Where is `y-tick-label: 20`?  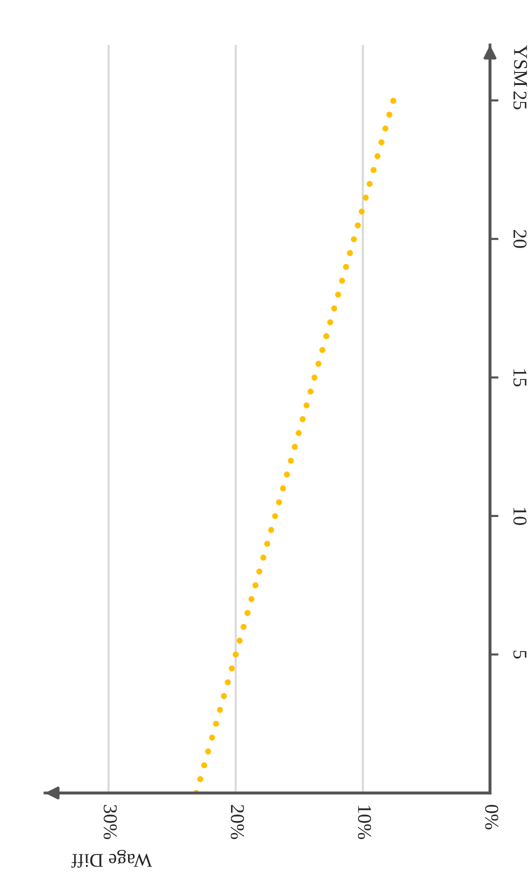 y-tick-label: 20 is located at coordinates (520, 239).